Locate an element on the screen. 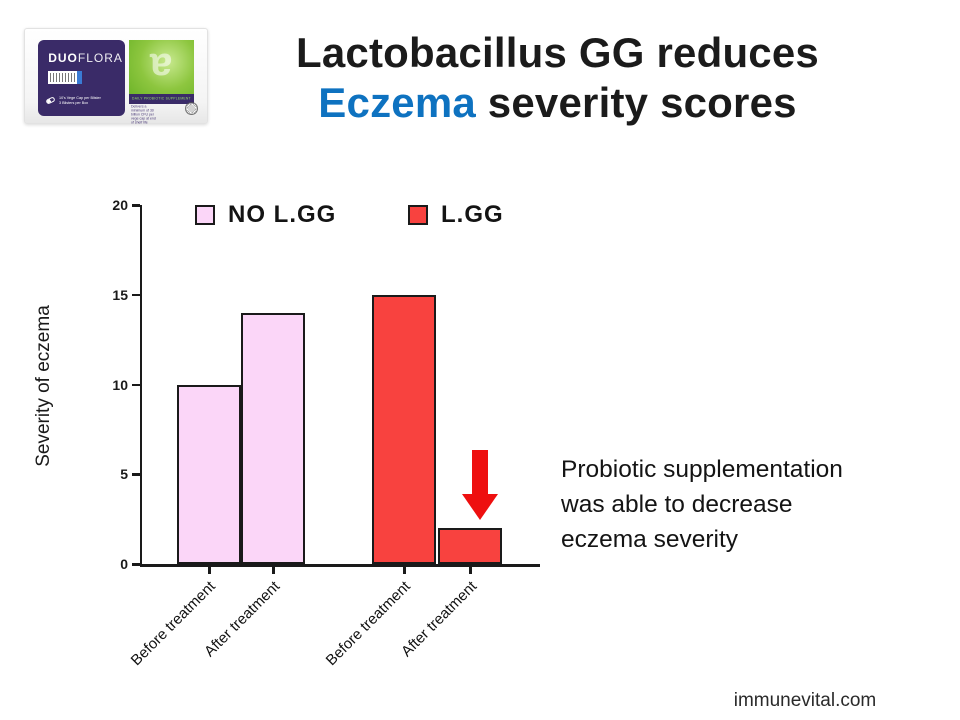 This screenshot has height=720, width=960. title-highlight-eczema: Eczema is located at coordinates (397, 102).